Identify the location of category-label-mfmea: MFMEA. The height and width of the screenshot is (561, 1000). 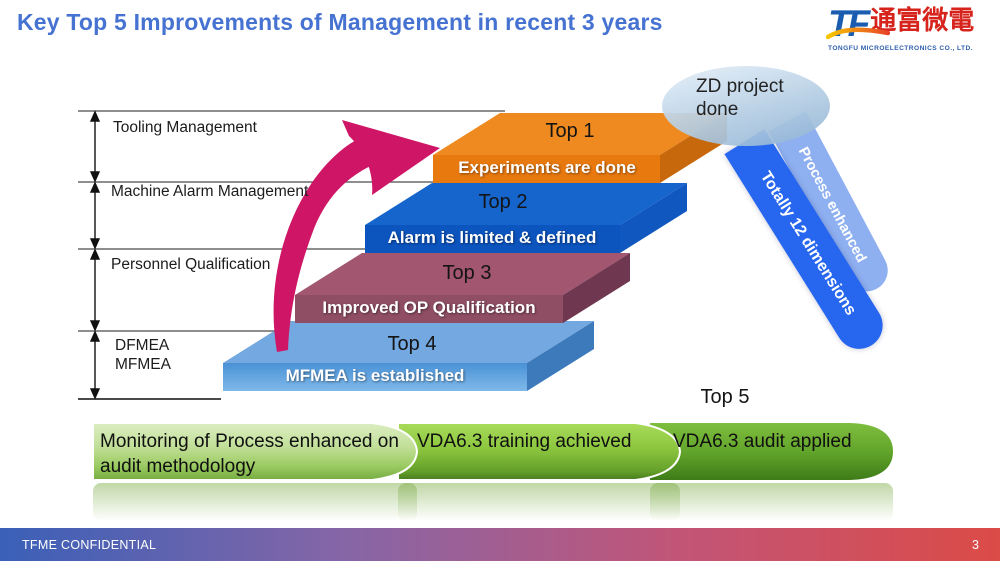
(143, 364).